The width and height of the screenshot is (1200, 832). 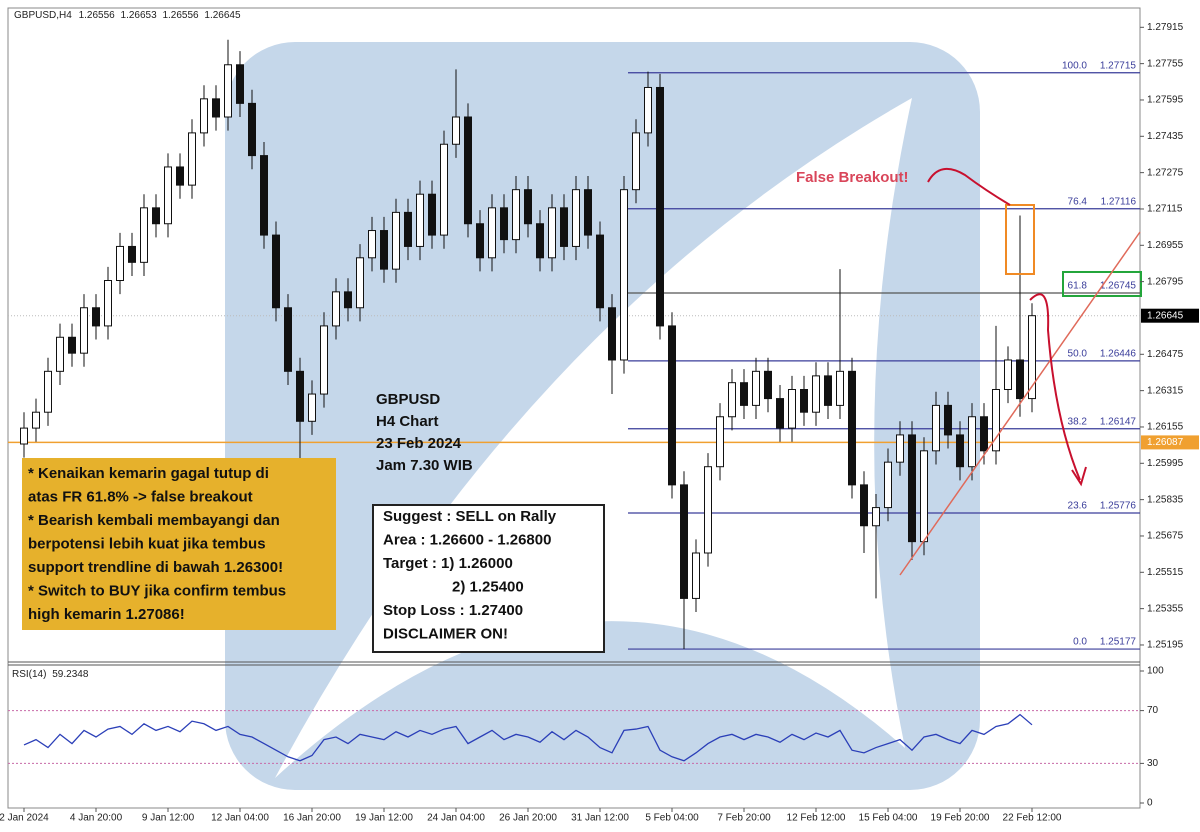 What do you see at coordinates (445, 633) in the screenshot?
I see `suggest-line: DISCLAIMER ON!` at bounding box center [445, 633].